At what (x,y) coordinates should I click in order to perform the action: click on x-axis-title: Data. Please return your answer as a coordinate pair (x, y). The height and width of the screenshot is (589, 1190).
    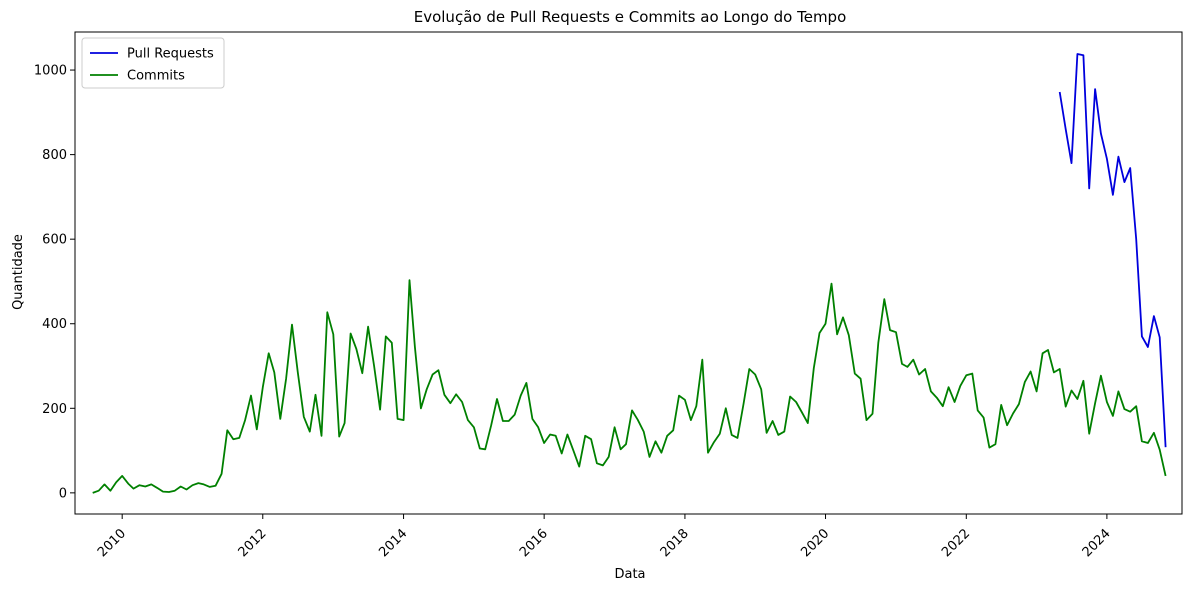
    Looking at the image, I should click on (629, 574).